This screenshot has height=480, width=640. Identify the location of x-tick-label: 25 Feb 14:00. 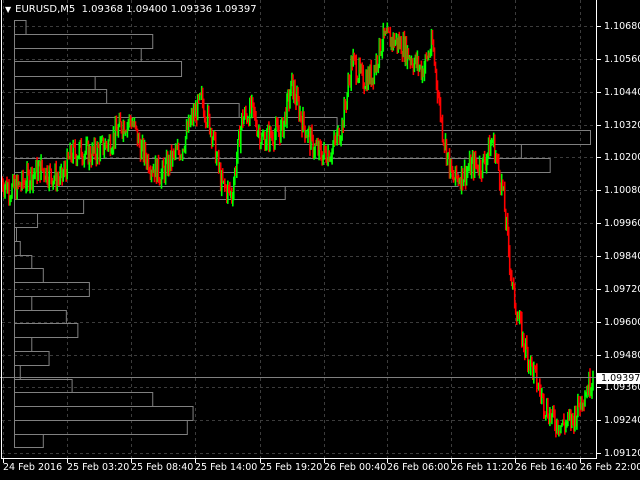
(226, 467).